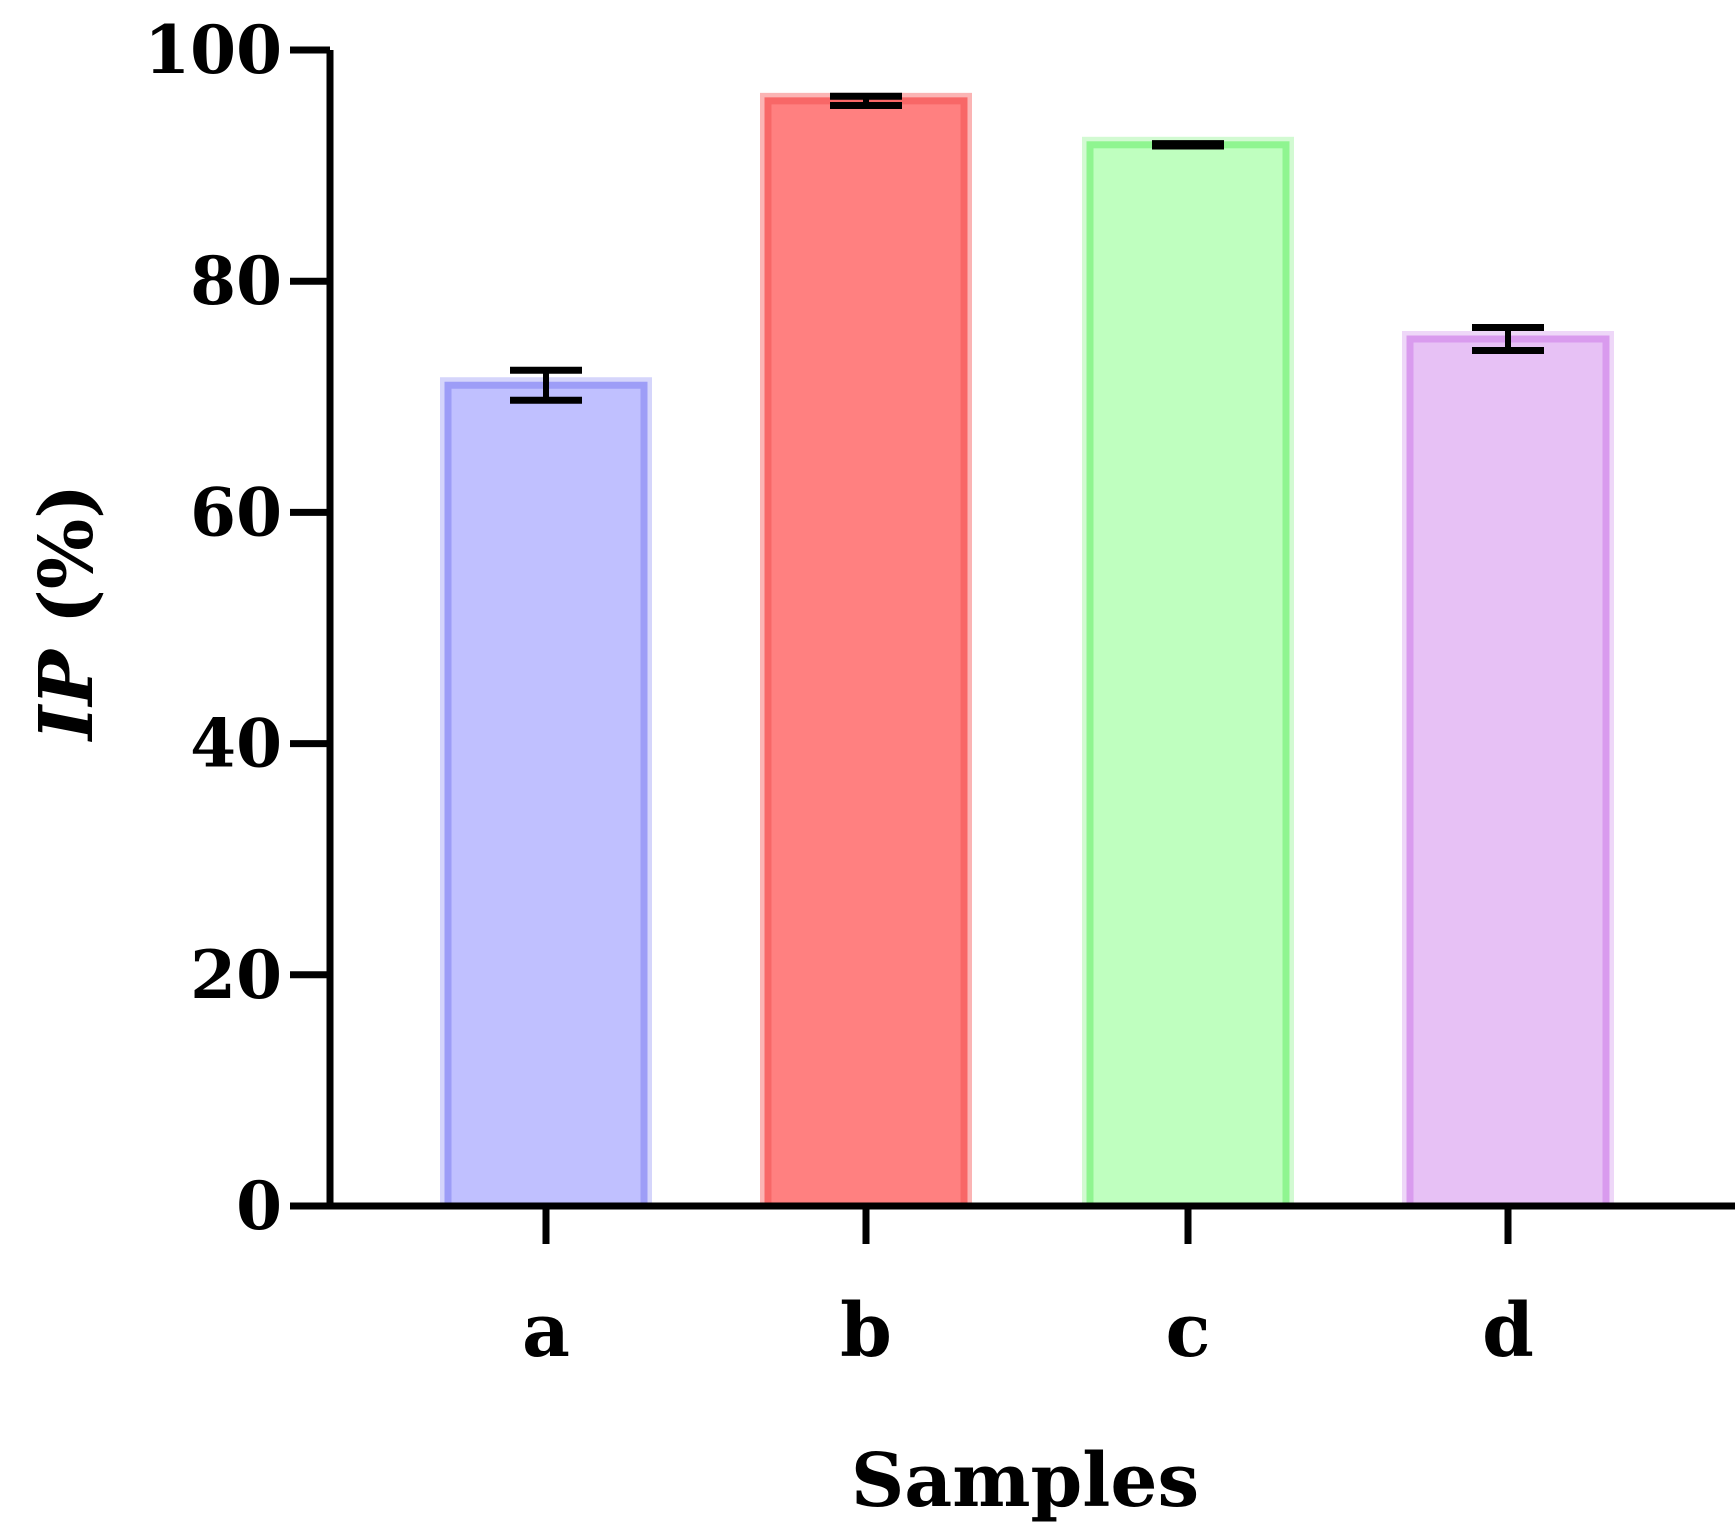 This screenshot has width=1735, height=1535. Describe the element at coordinates (237, 628) in the screenshot. I see `y-ticks: 0 20 40 60 80 100` at that location.